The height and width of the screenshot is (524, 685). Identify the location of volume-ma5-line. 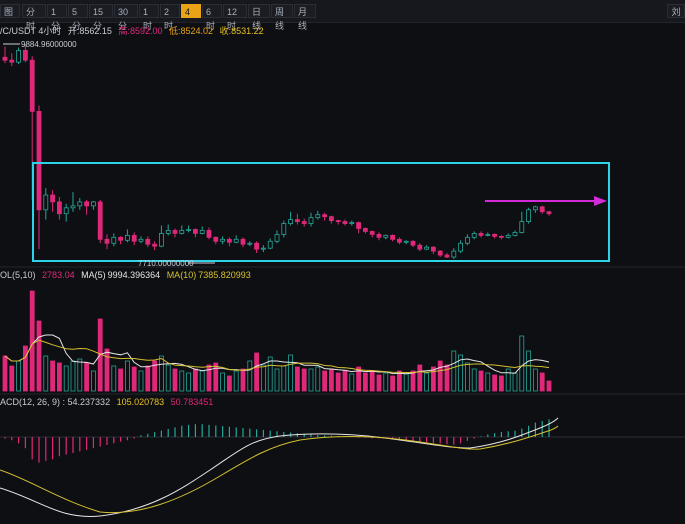
(277, 354).